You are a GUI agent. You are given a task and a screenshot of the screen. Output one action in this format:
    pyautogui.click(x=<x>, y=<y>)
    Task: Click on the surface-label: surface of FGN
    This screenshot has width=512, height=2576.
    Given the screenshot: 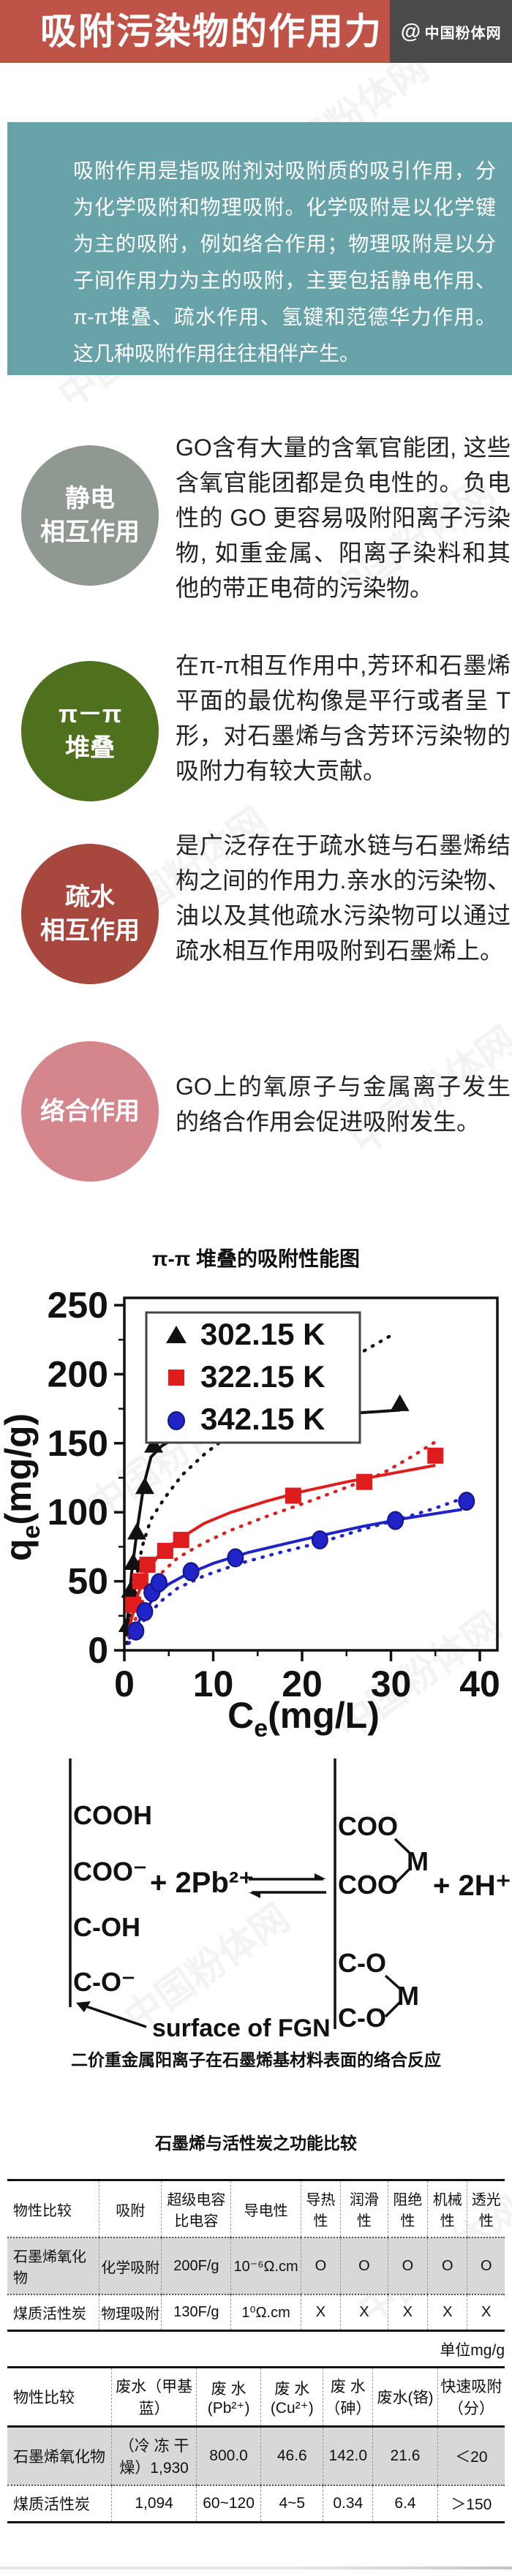 What is the action you would take?
    pyautogui.click(x=241, y=2028)
    